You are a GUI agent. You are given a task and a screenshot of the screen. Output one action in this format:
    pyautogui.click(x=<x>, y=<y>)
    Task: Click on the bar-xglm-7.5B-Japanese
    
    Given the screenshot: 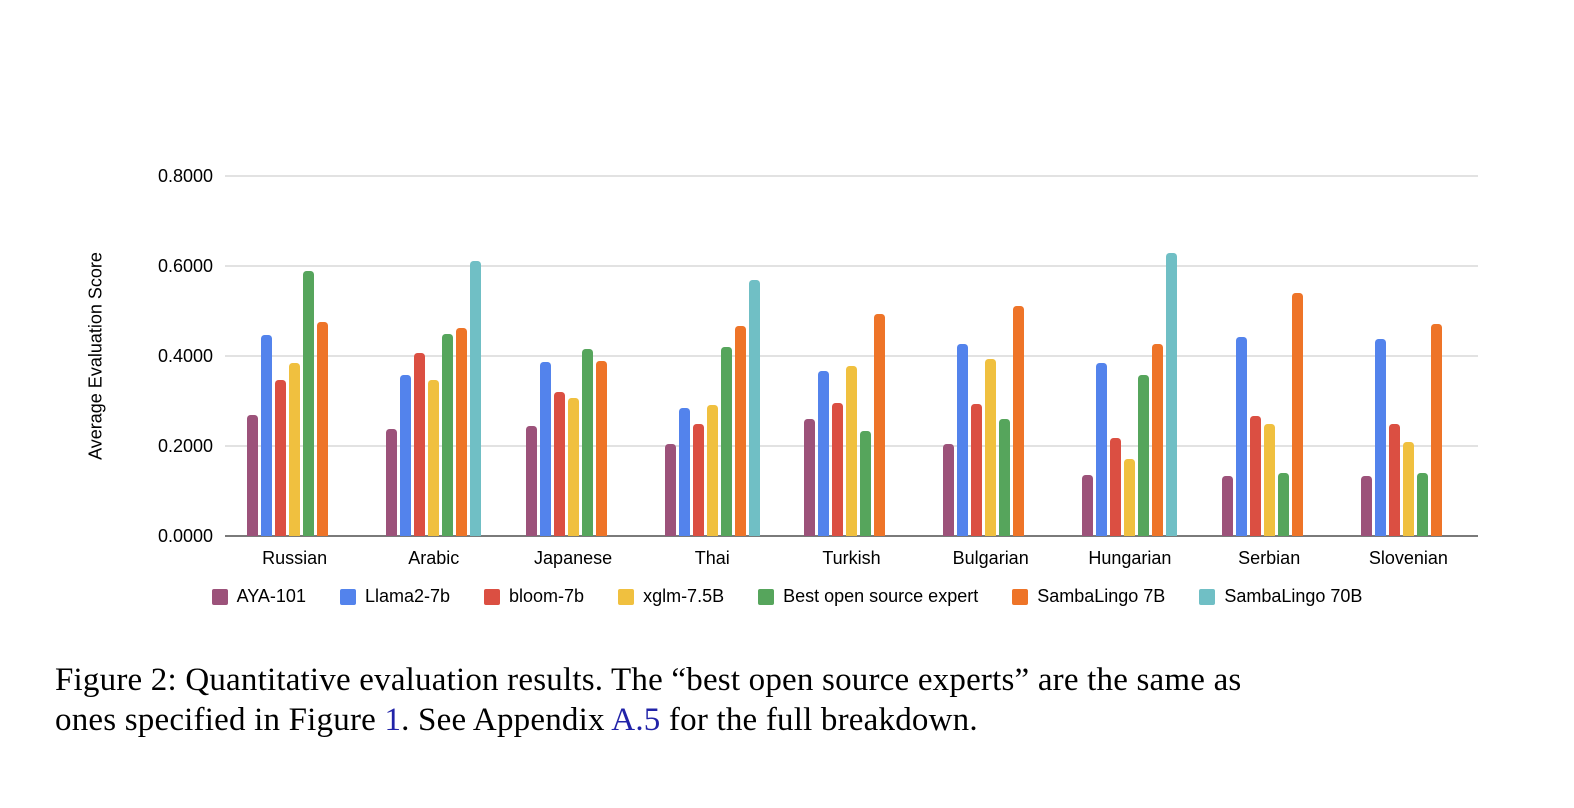 What is the action you would take?
    pyautogui.click(x=573, y=467)
    